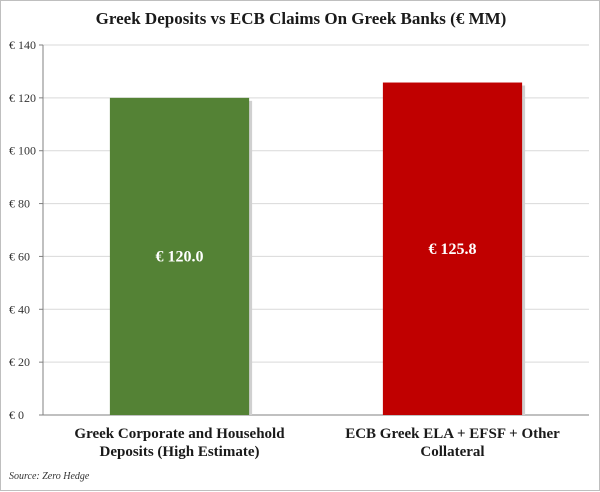 This screenshot has width=600, height=492. I want to click on y-tick-label: € 80, so click(19, 204).